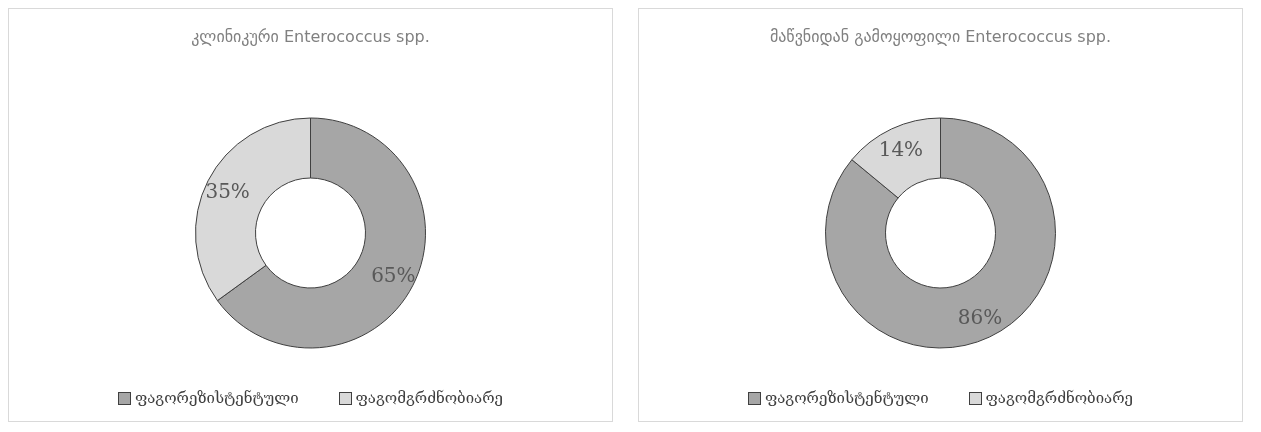 This screenshot has width=1261, height=432. What do you see at coordinates (310, 36) in the screenshot?
I see `chart-title: კლინიკური Enterococcus spp.` at bounding box center [310, 36].